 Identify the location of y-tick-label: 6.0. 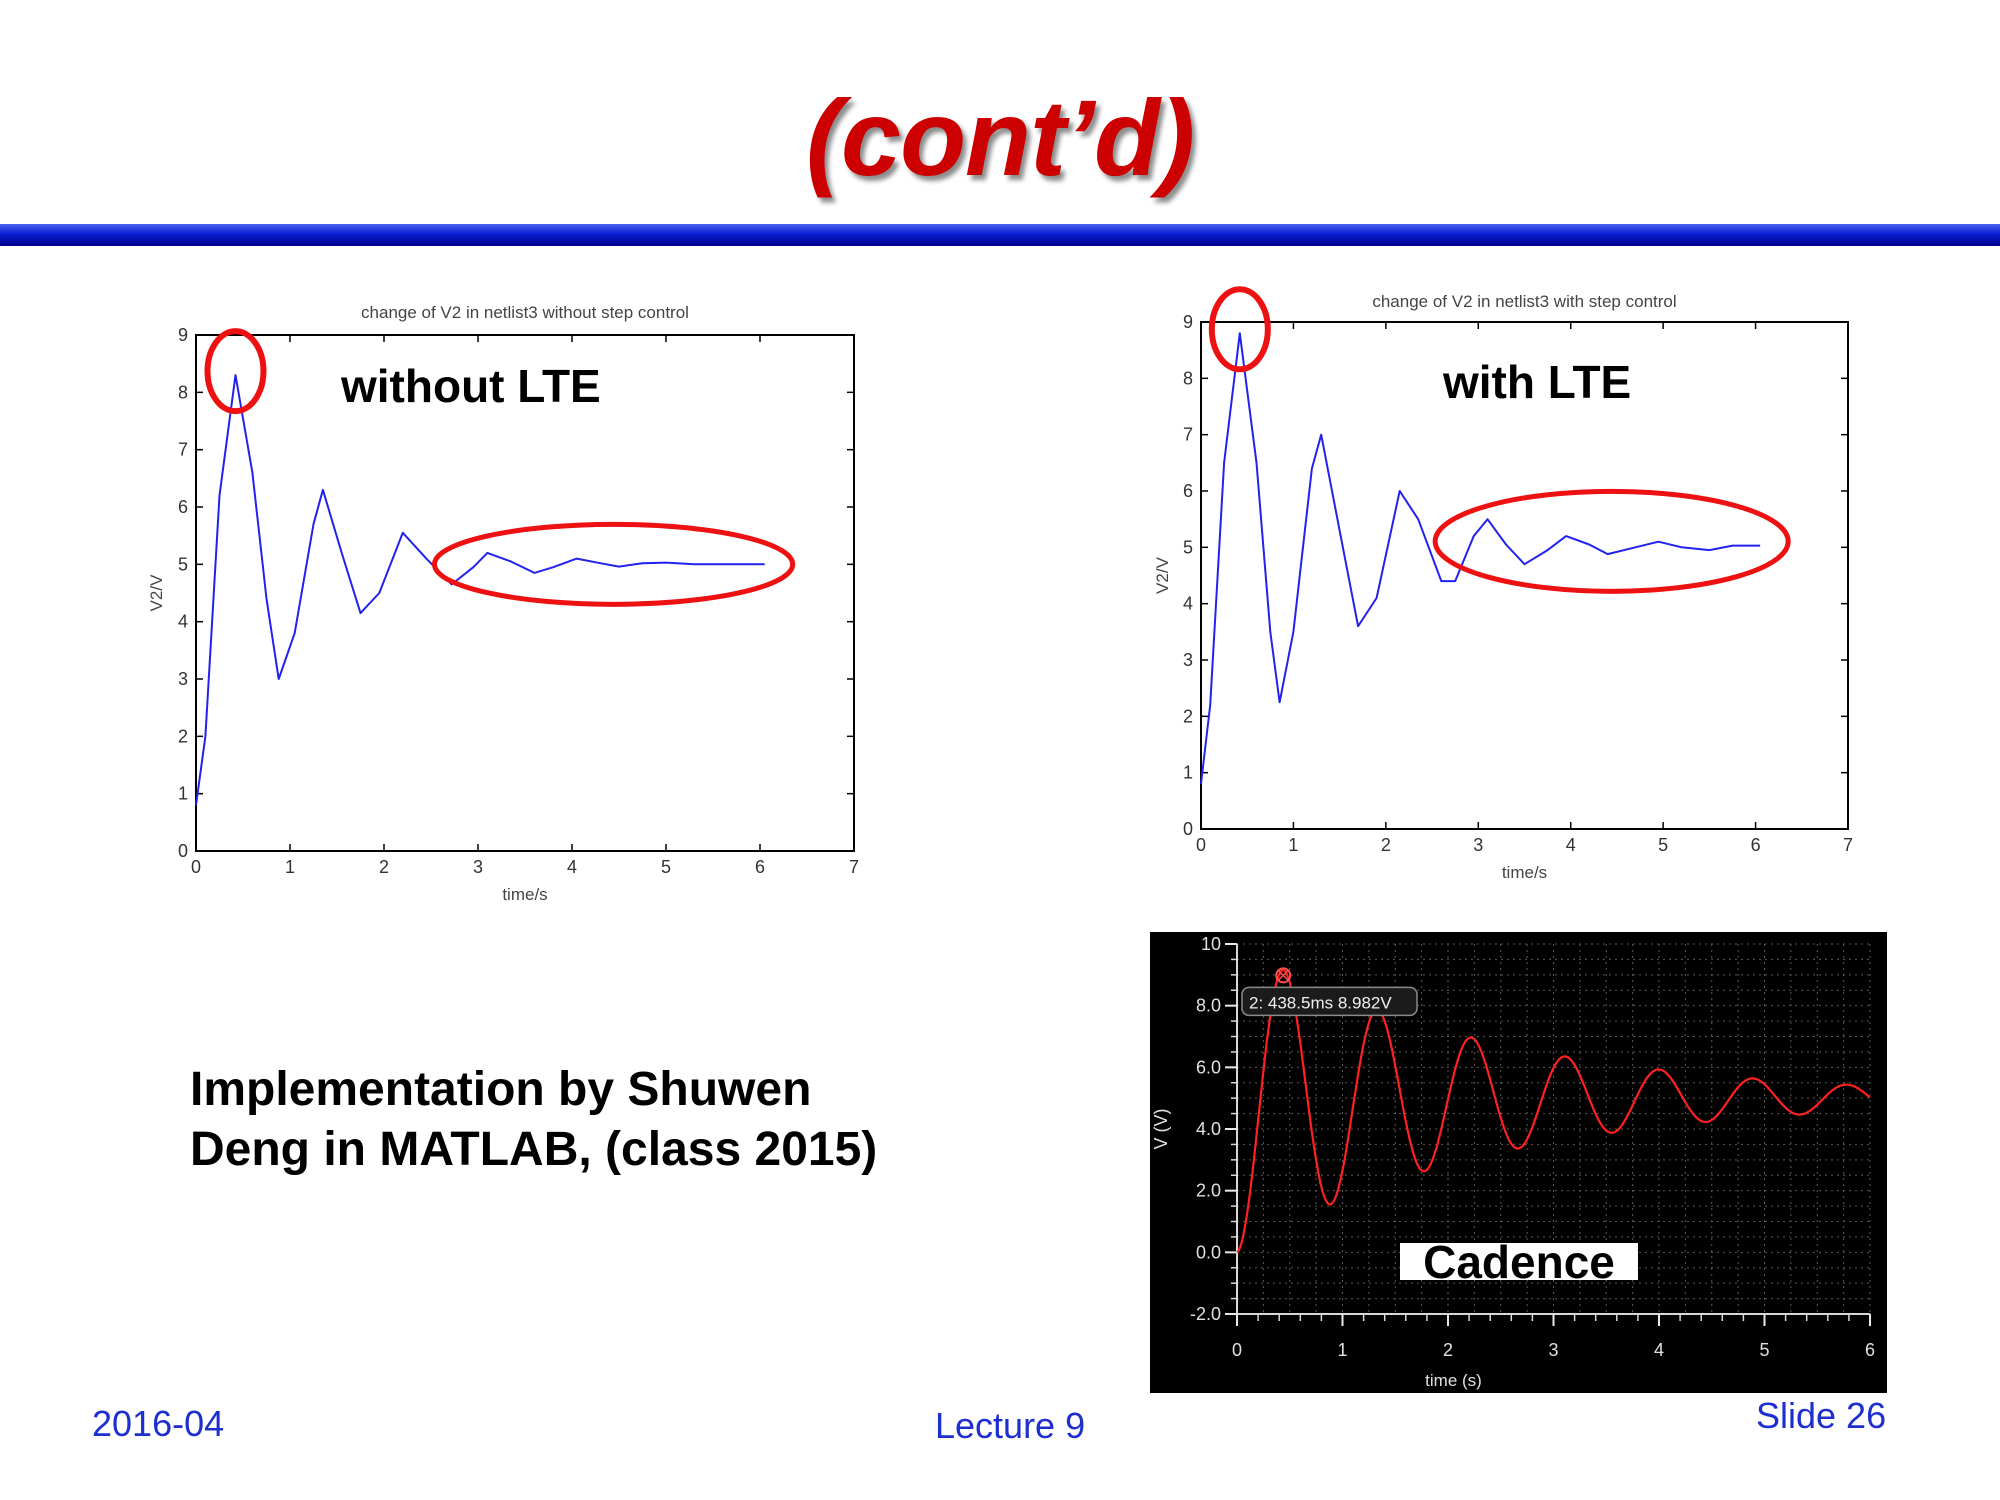
(1208, 1067).